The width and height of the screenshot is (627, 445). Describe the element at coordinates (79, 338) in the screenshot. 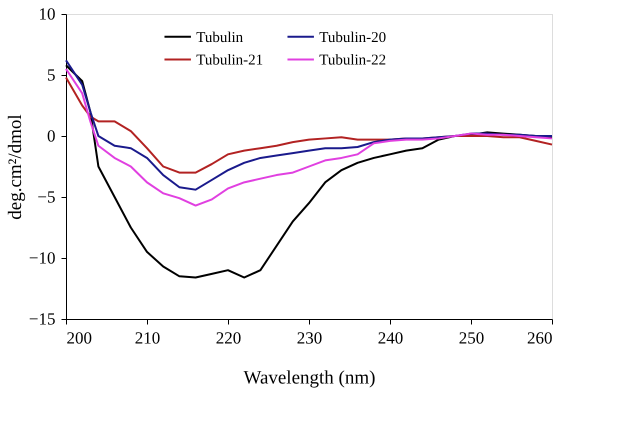

I see `x-tick-label: 200` at that location.